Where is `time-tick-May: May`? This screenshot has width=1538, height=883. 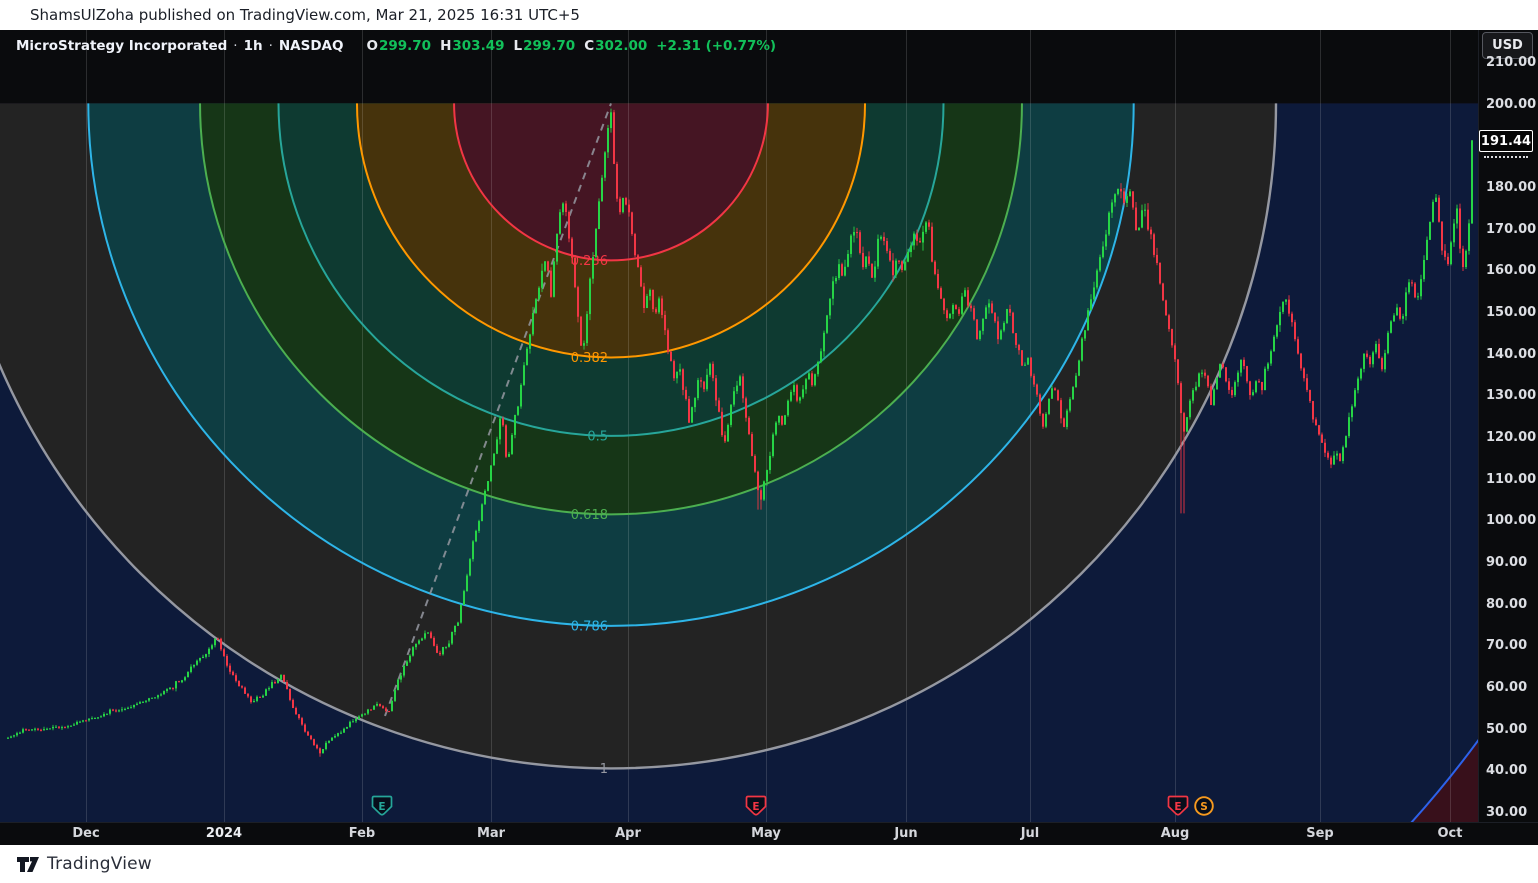 time-tick-May: May is located at coordinates (766, 833).